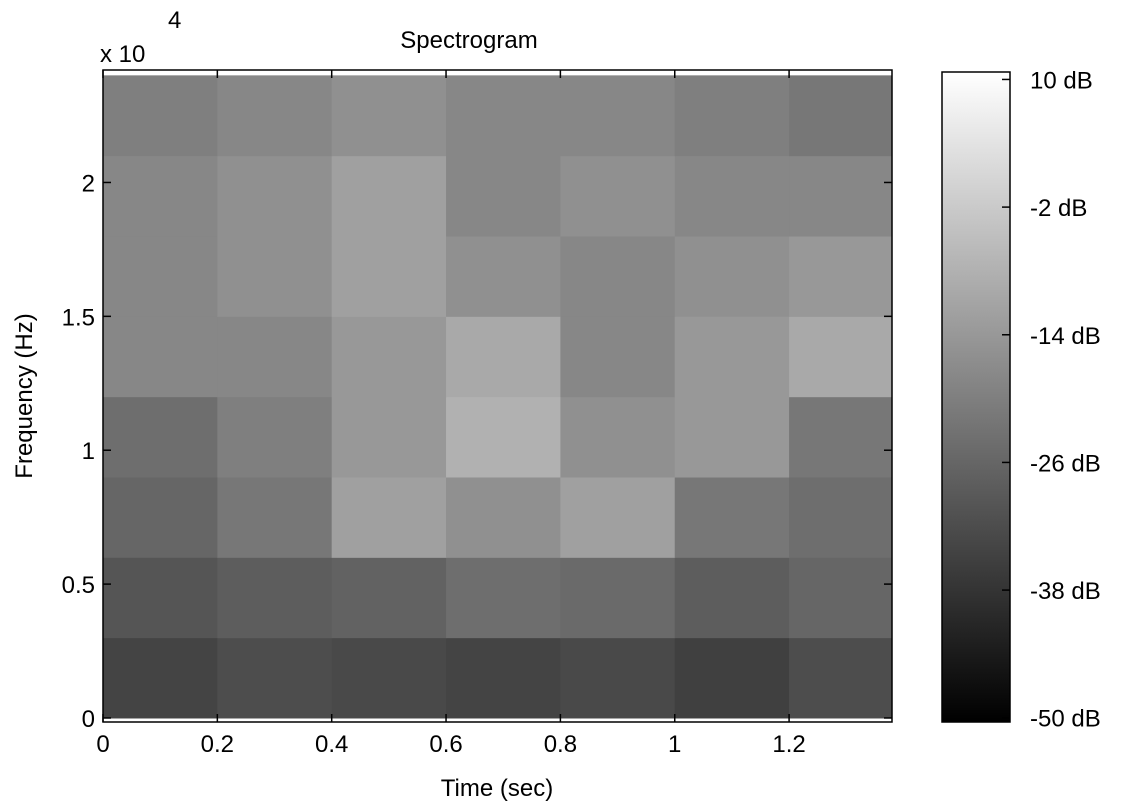  Describe the element at coordinates (122, 54) in the screenshot. I see `y-multiplier: x 10` at that location.